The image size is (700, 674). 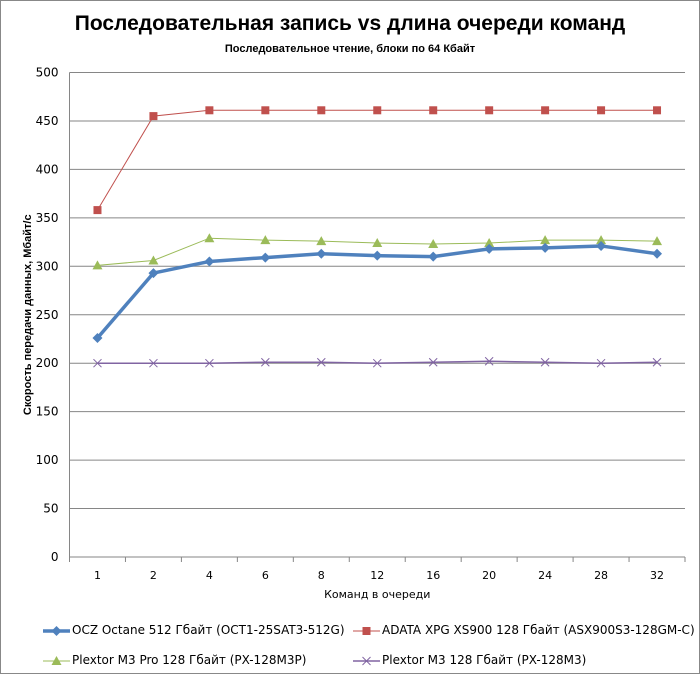 What do you see at coordinates (545, 575) in the screenshot?
I see `x-tick-label: 24` at bounding box center [545, 575].